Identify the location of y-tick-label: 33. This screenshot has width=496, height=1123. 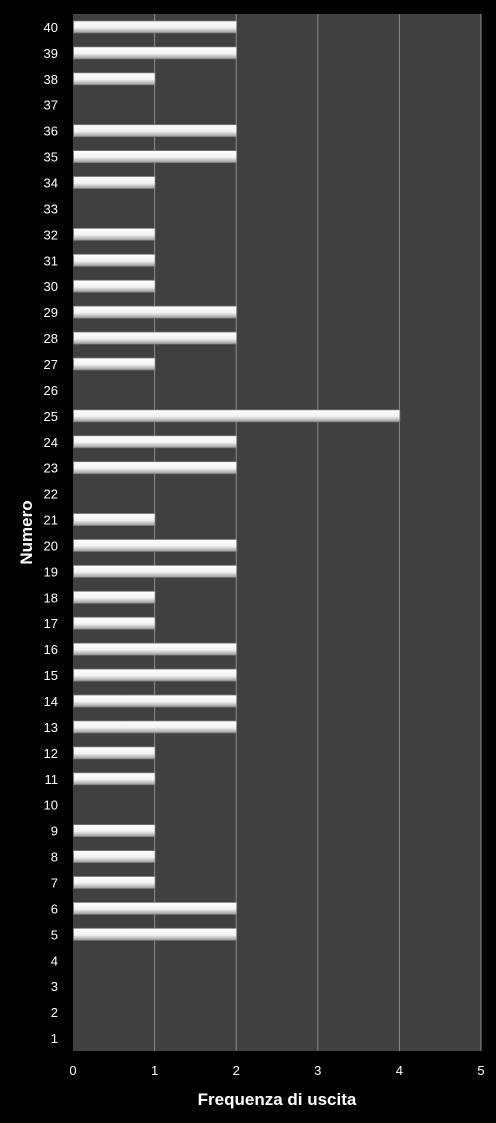
(51, 208).